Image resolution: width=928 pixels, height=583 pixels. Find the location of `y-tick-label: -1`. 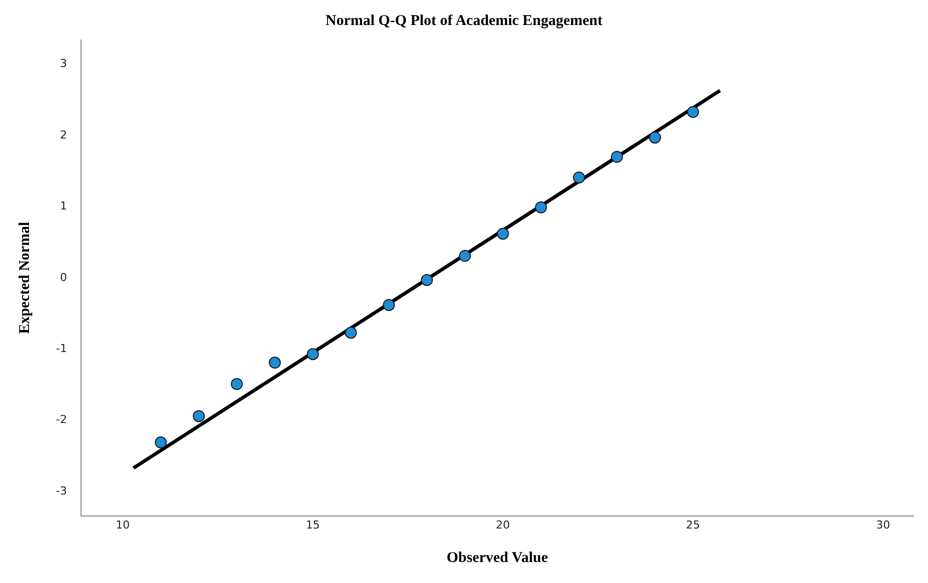

y-tick-label: -1 is located at coordinates (61, 348).